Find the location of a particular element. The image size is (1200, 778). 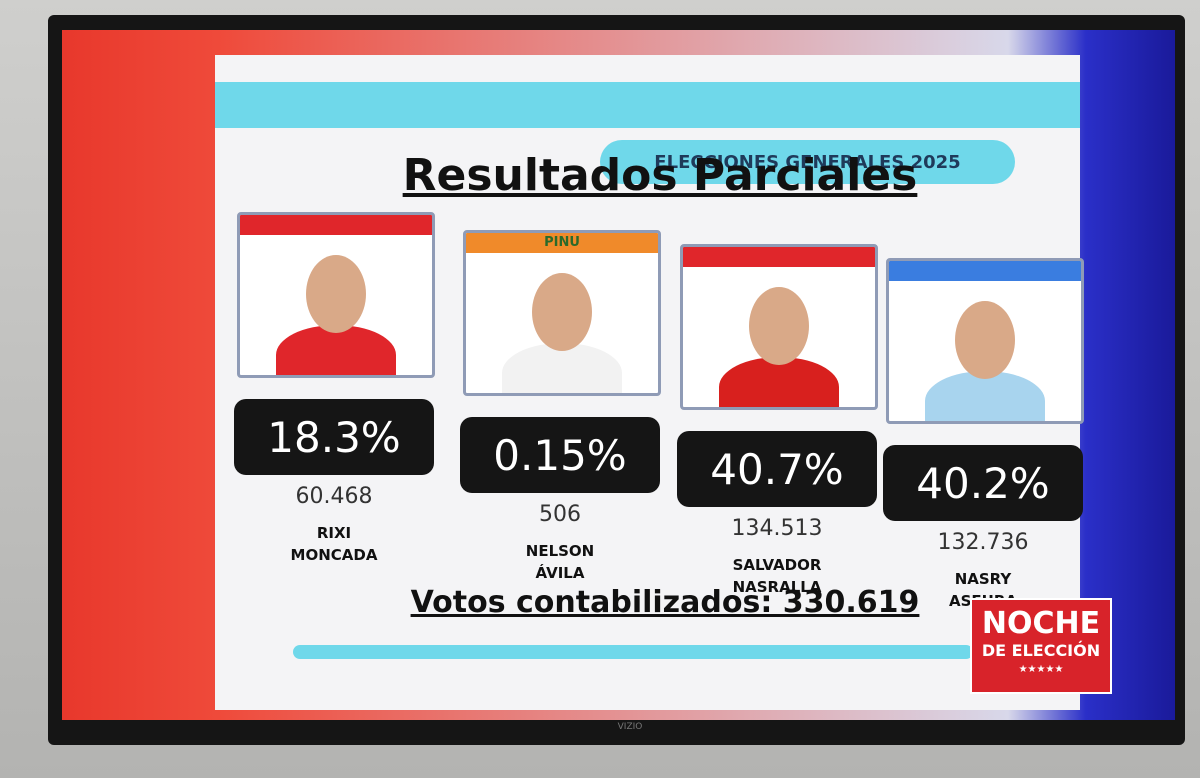

candidate-name: ÁVILA is located at coordinates (560, 573).